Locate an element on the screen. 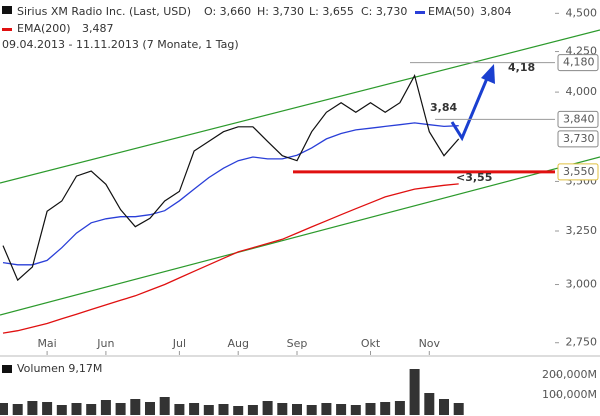 The image size is (600, 416). level-label: 3,730 is located at coordinates (579, 138).